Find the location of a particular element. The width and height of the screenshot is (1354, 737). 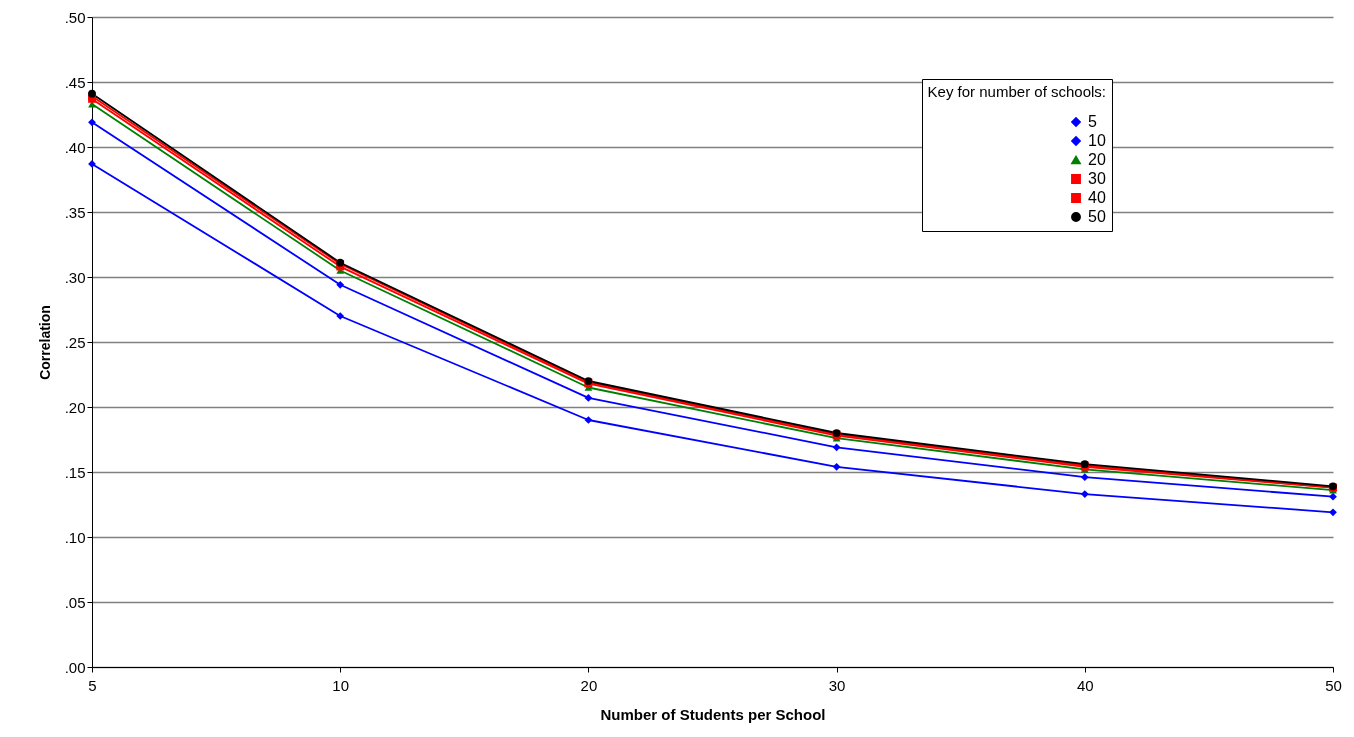

legend-label: 20 is located at coordinates (1097, 159).